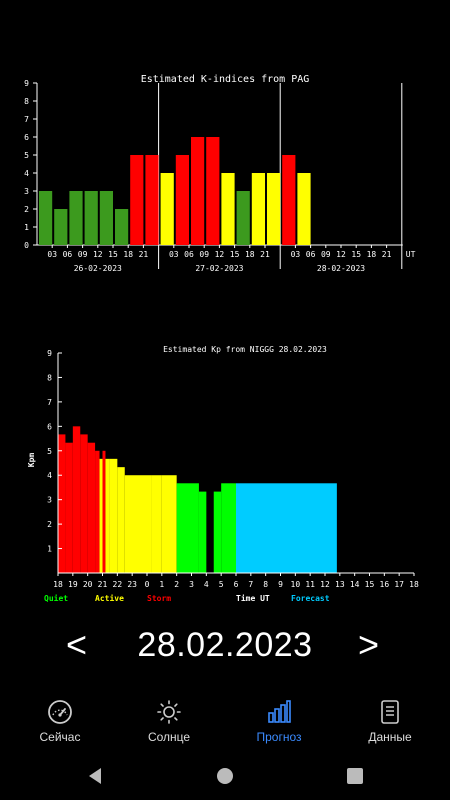 This screenshot has height=800, width=450. What do you see at coordinates (26, 245) in the screenshot?
I see `k-y-tick-label: 0` at bounding box center [26, 245].